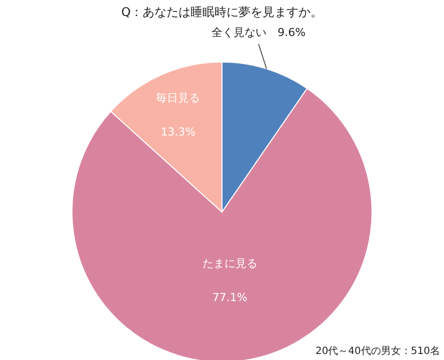  I want to click on slice-label: たまに見る, so click(230, 263).